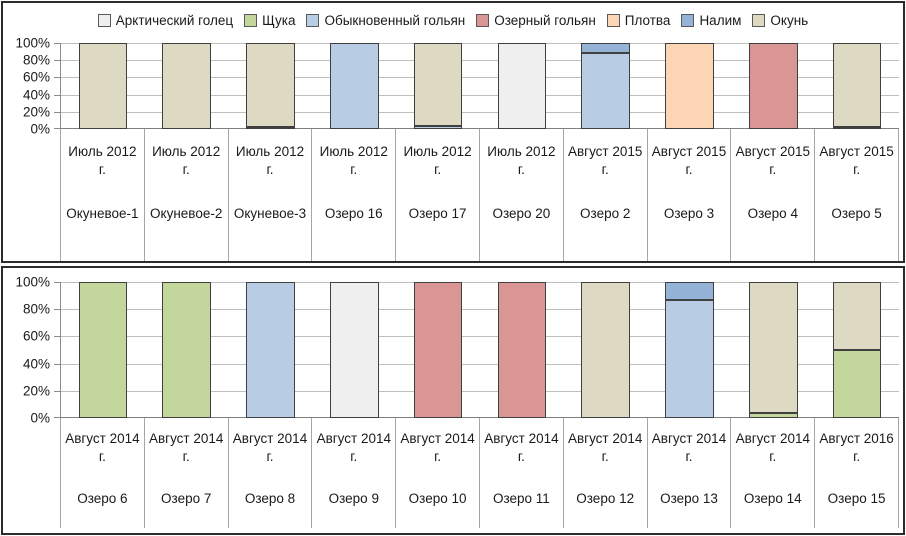 This screenshot has height=536, width=906. Describe the element at coordinates (638, 20) in the screenshot. I see `legend-item-roach: Плотва` at that location.